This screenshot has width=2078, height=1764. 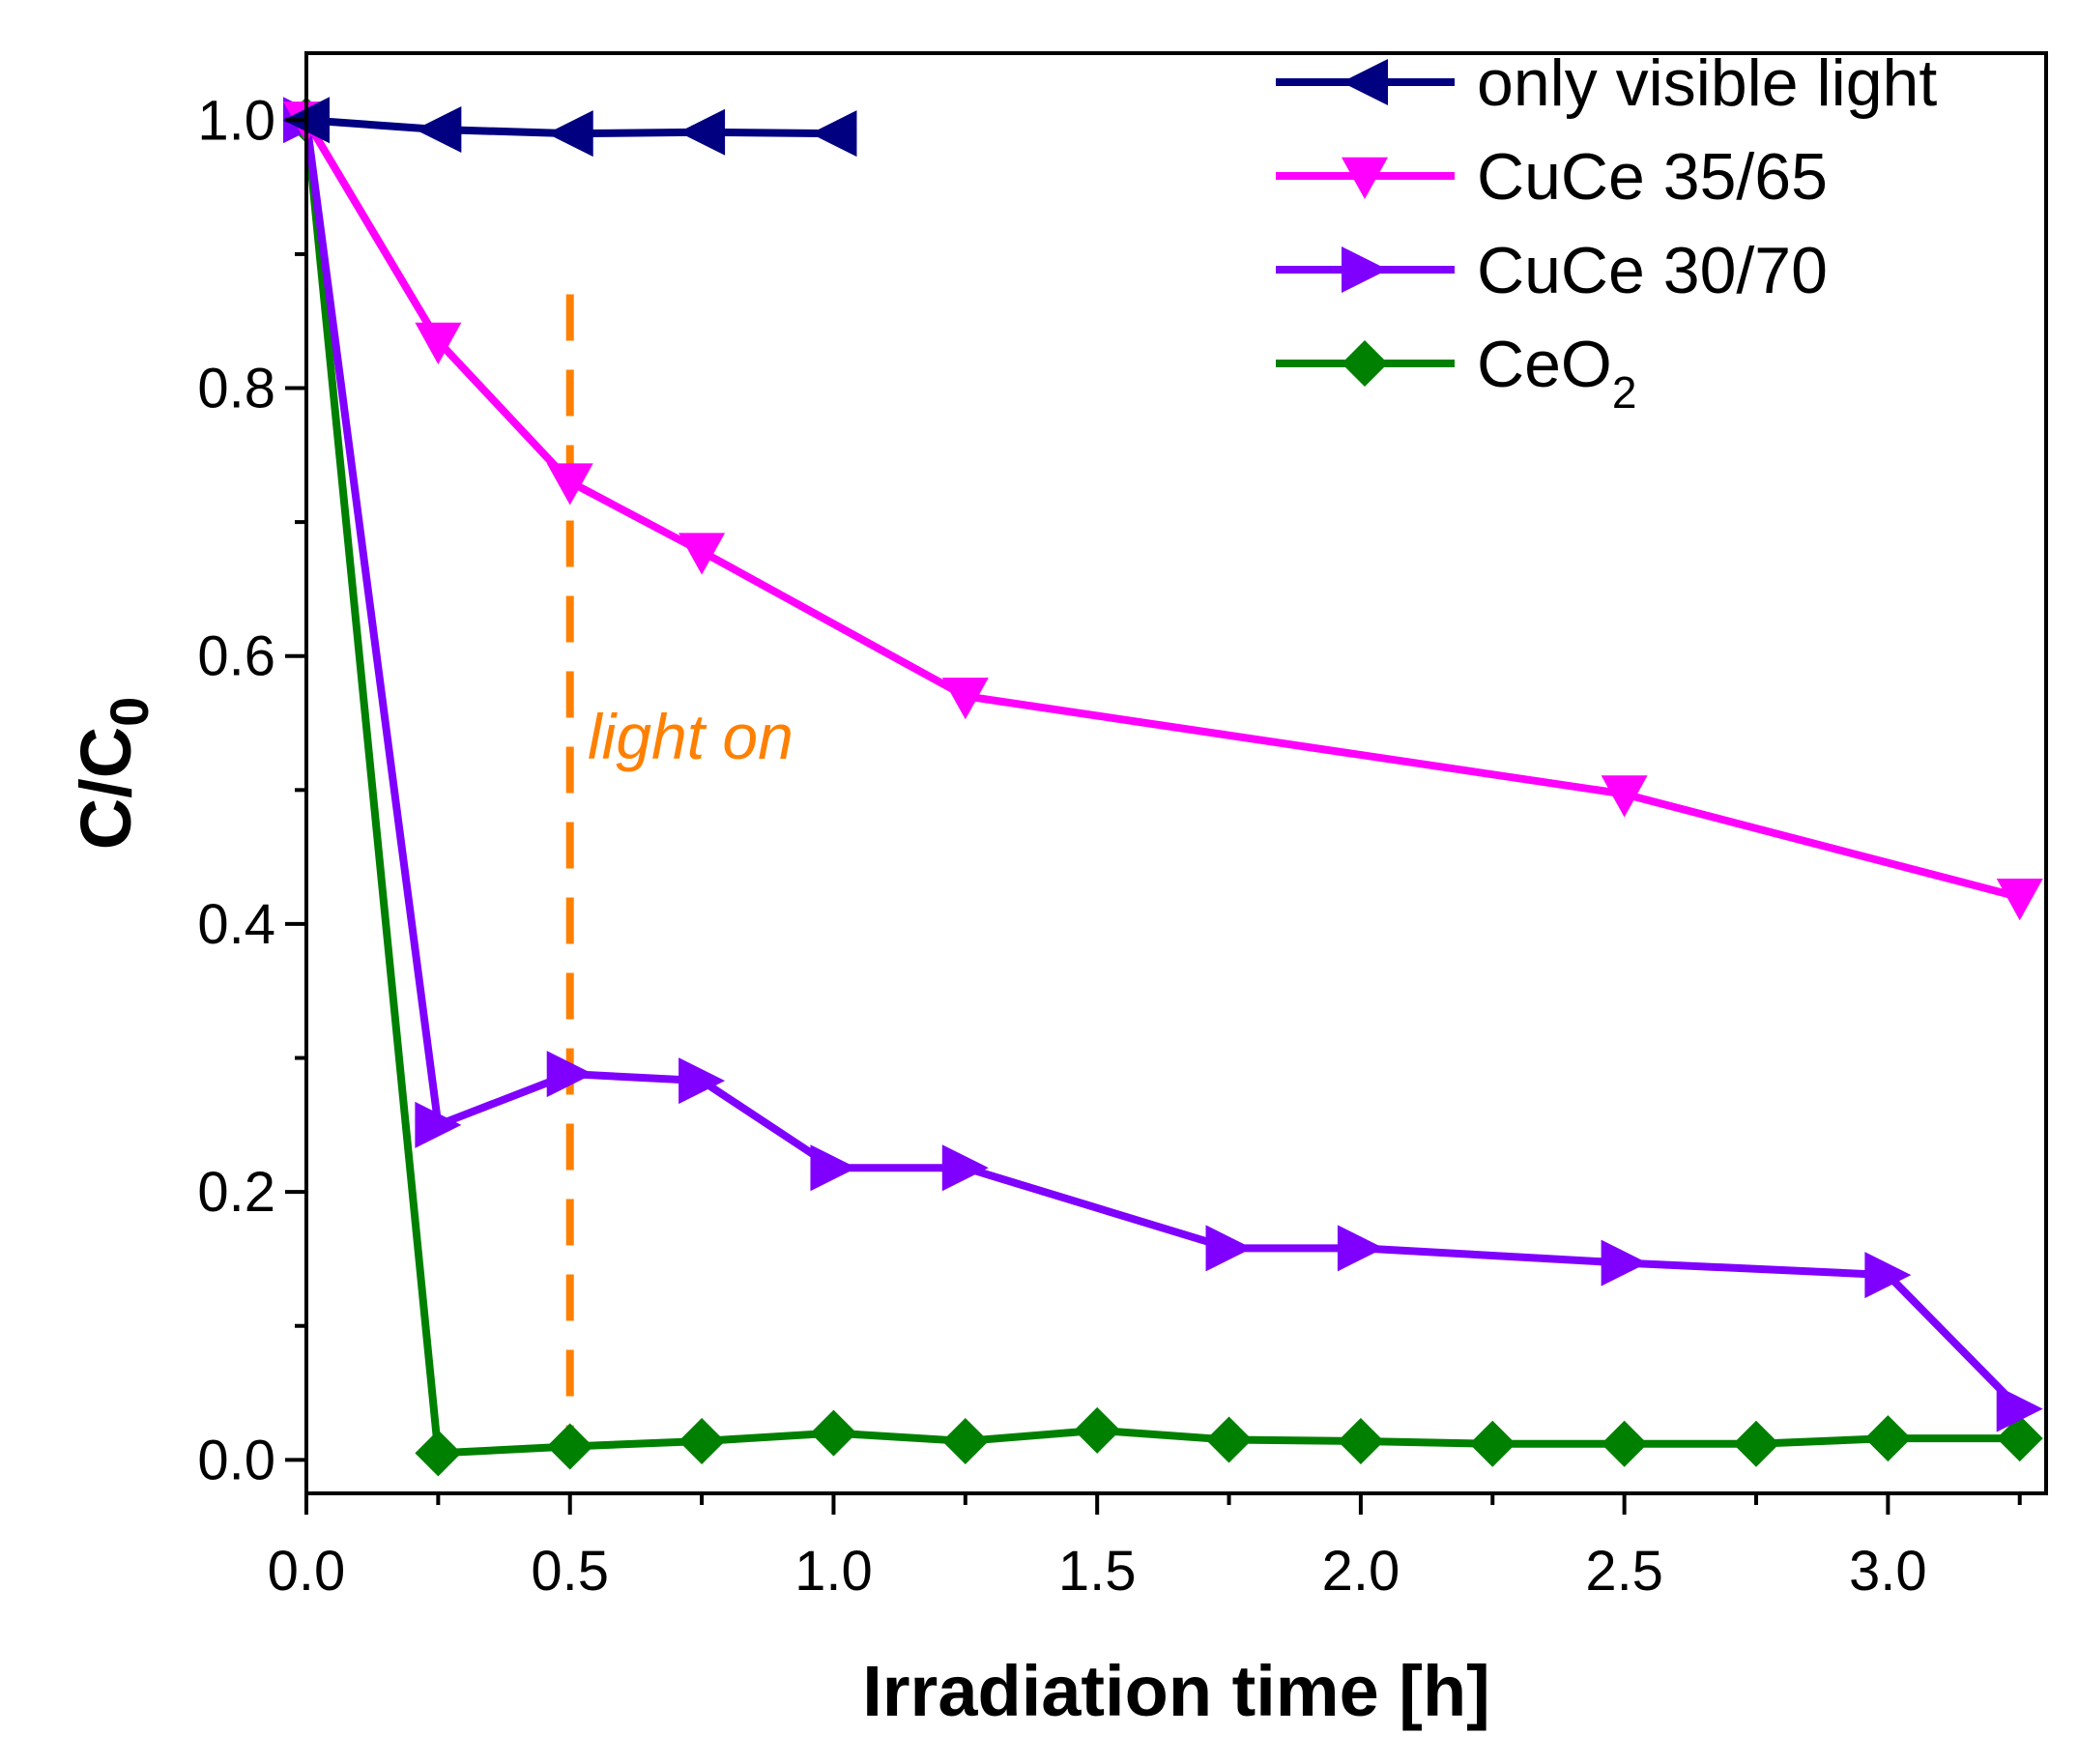 I want to click on x-tick-label: 3.0, so click(x=1888, y=1571).